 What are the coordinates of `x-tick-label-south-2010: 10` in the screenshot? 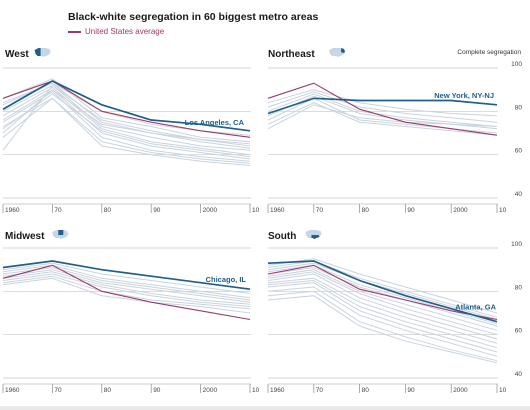 It's located at (503, 390).